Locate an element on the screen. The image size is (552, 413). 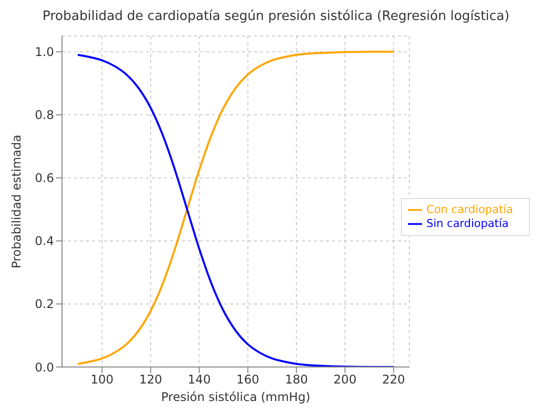
x-tick-label: 180 is located at coordinates (296, 379).